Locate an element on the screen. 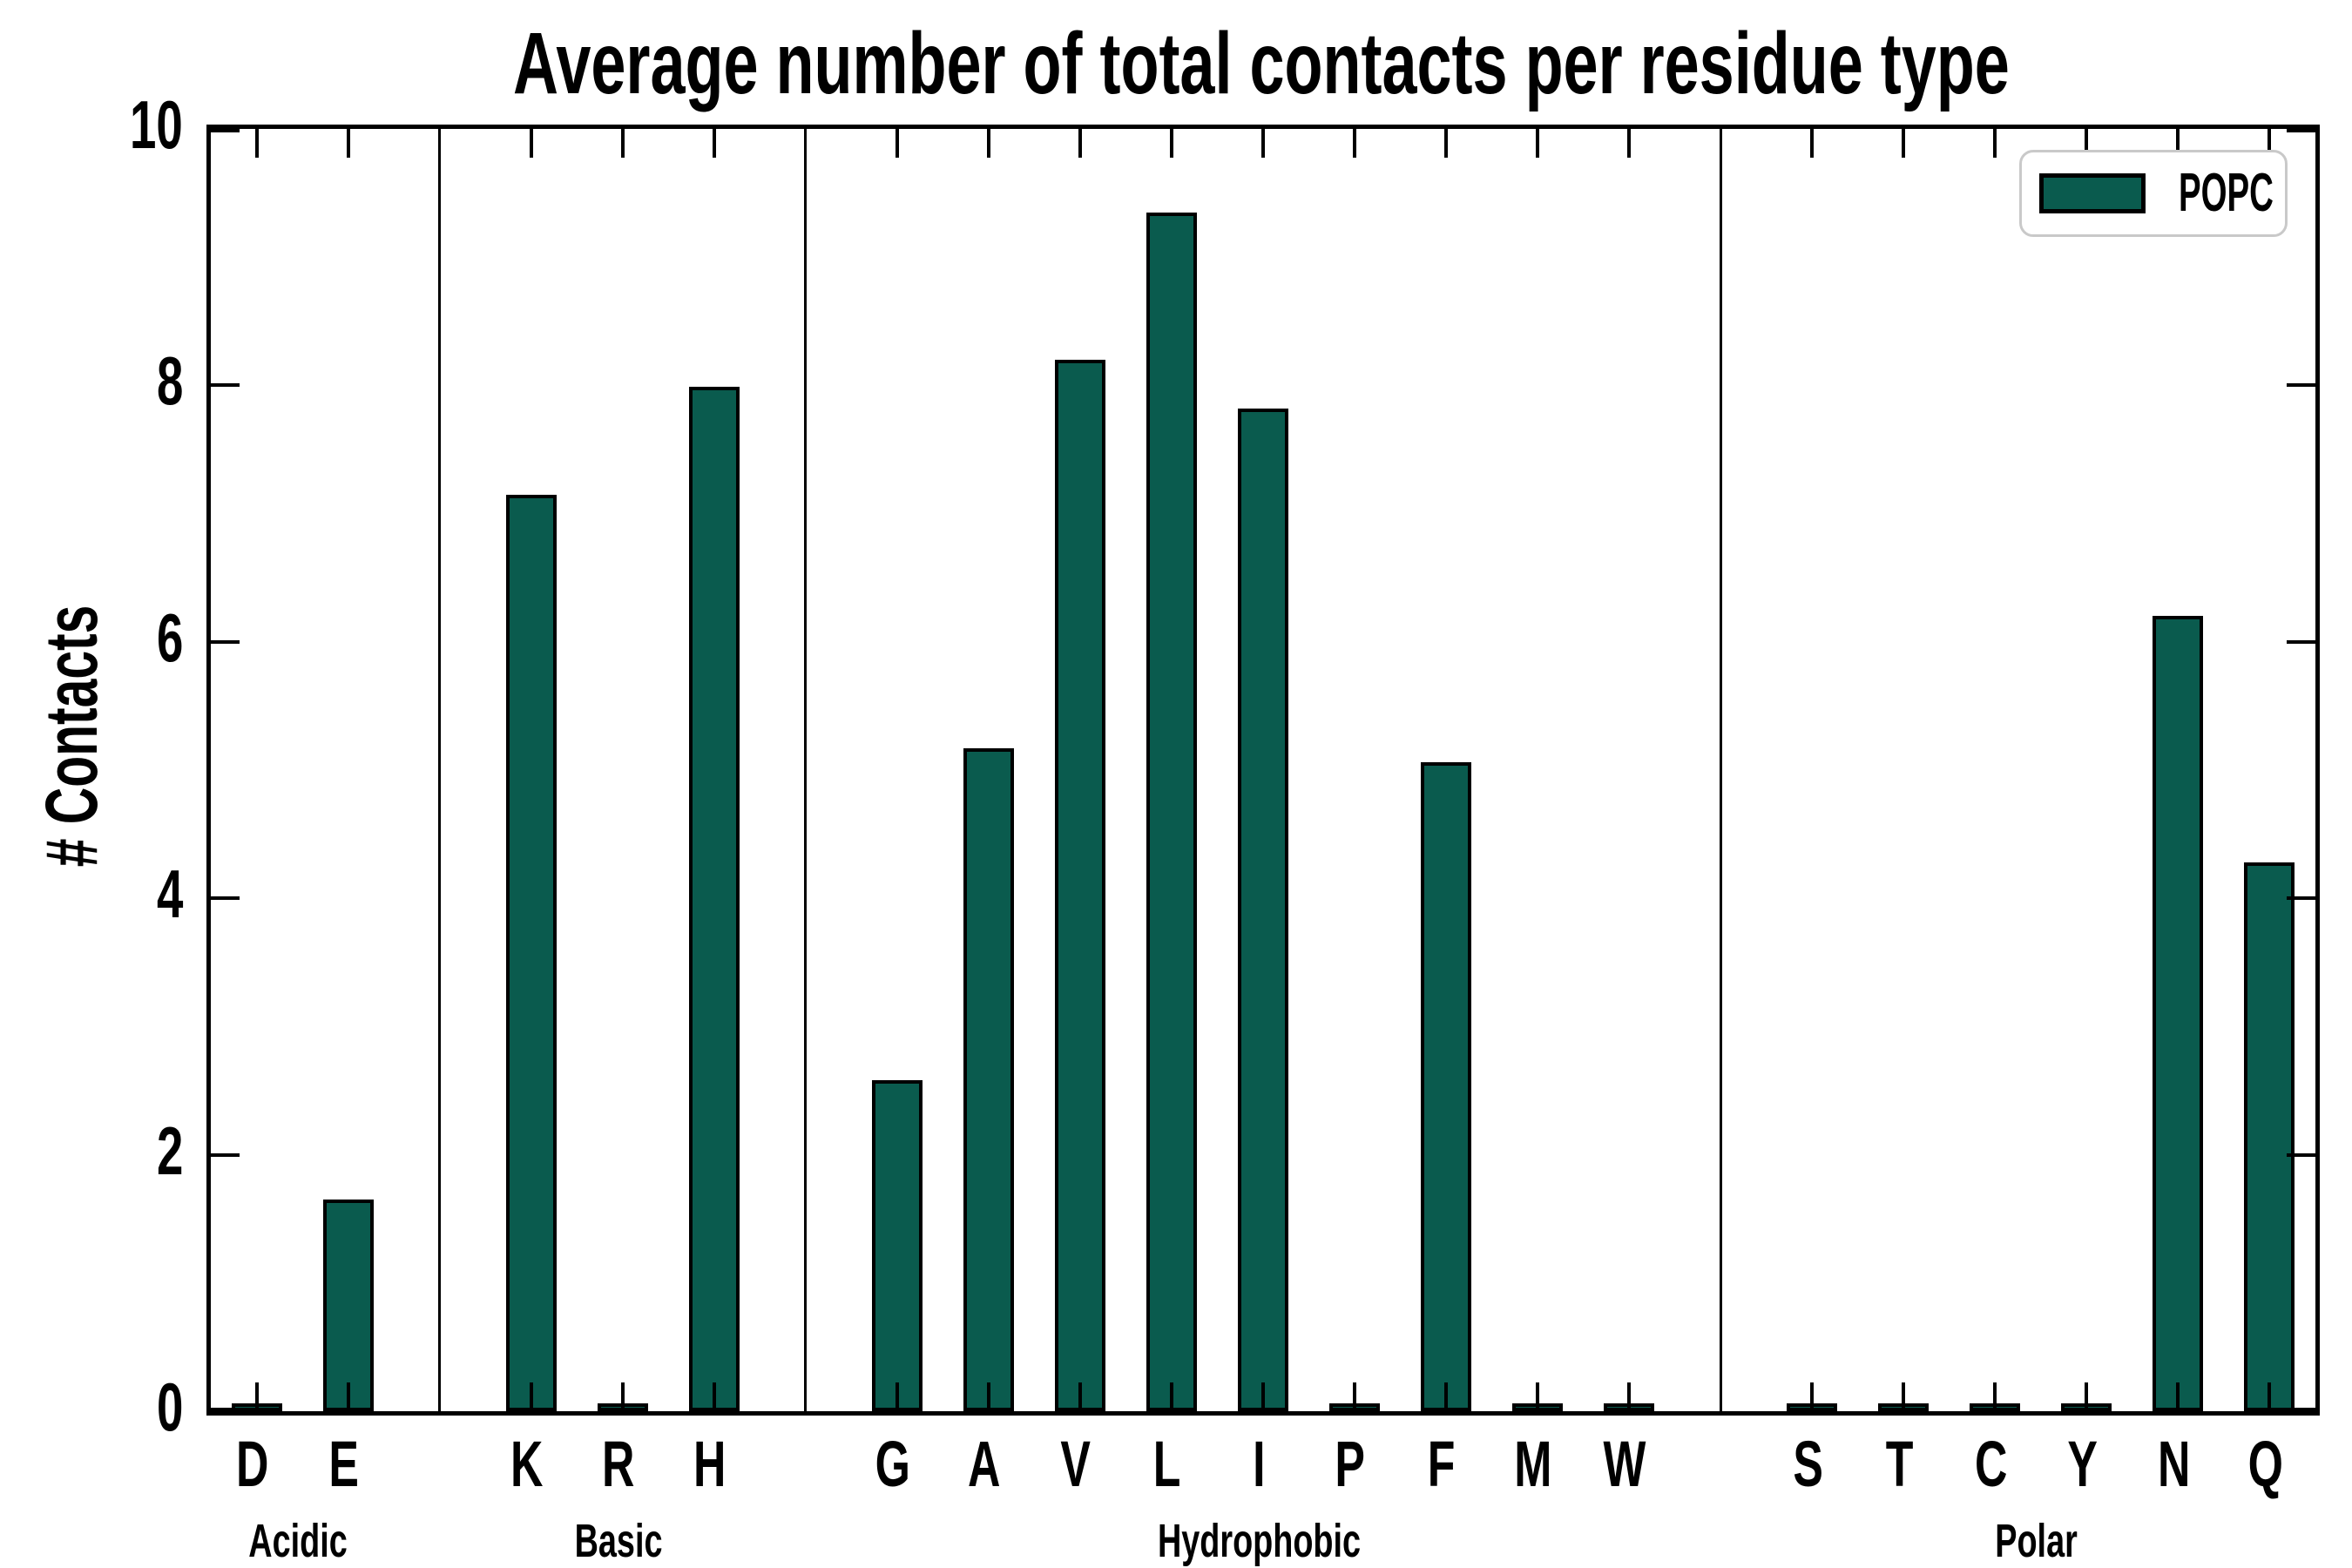 The width and height of the screenshot is (2352, 1568). x-label-K: K is located at coordinates (527, 1464).